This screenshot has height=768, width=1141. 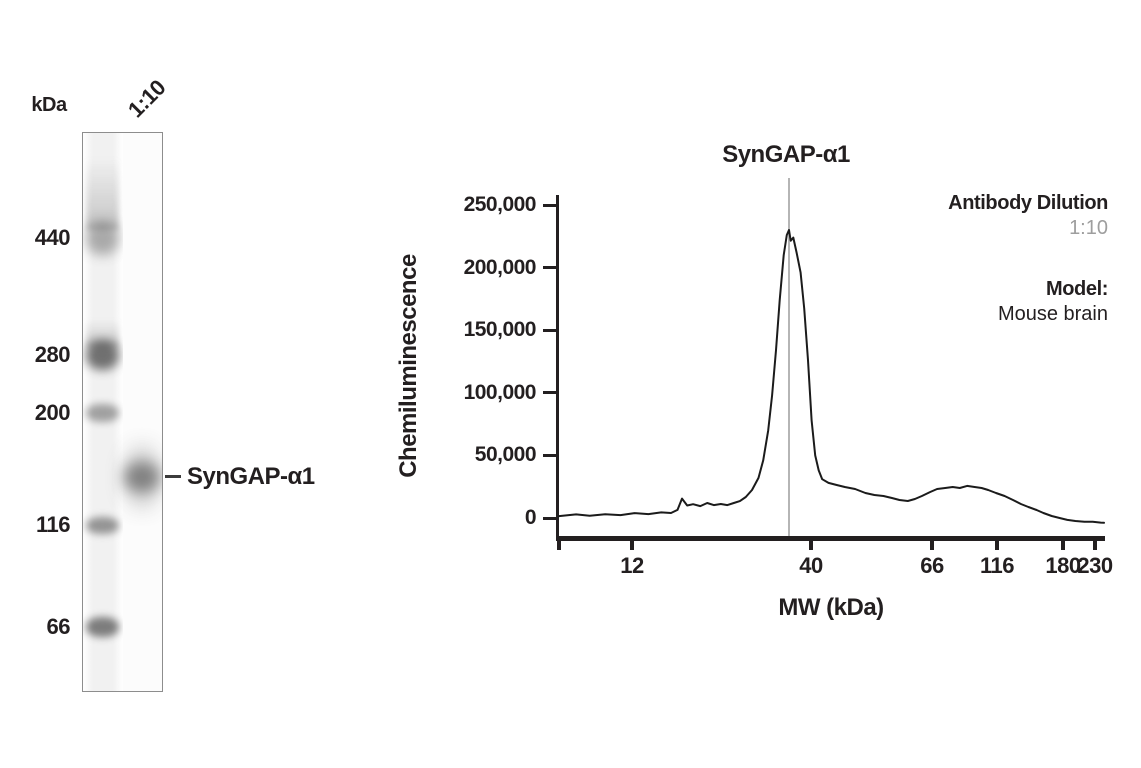 I want to click on marker-ladder-lane, so click(x=103, y=412).